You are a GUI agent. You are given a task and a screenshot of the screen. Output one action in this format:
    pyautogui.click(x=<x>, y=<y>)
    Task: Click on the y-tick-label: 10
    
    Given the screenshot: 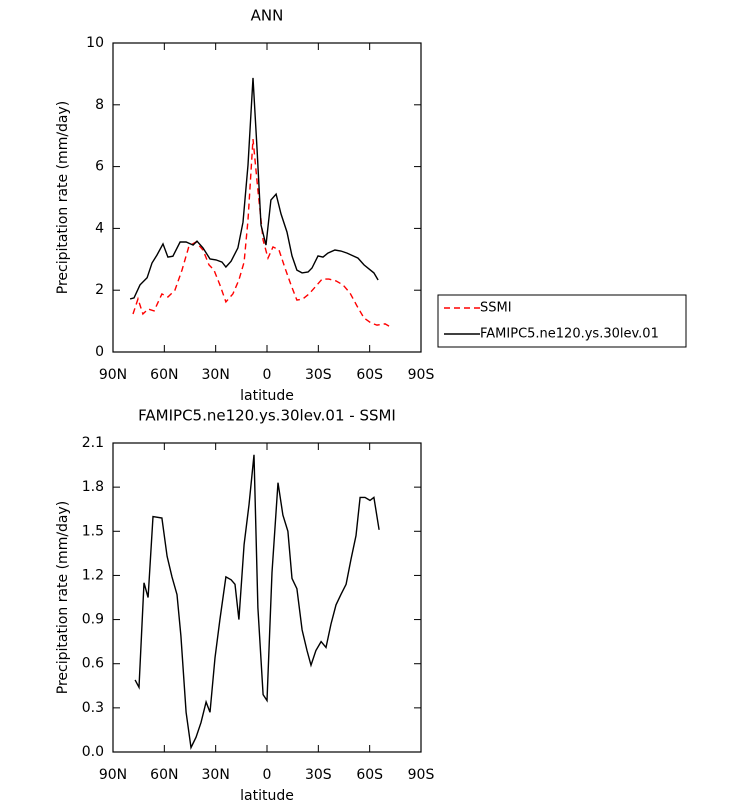 What is the action you would take?
    pyautogui.click(x=95, y=43)
    